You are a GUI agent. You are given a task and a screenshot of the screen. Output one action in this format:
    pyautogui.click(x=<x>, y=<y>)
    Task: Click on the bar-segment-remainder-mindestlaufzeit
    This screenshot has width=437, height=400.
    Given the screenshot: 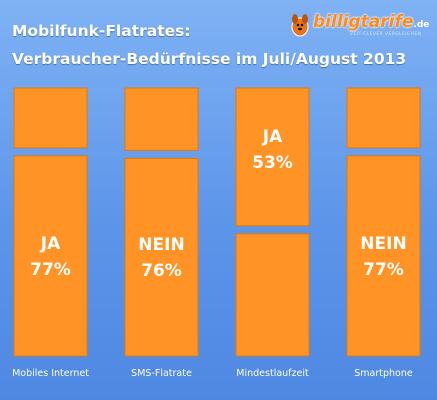 What is the action you would take?
    pyautogui.click(x=272, y=295)
    